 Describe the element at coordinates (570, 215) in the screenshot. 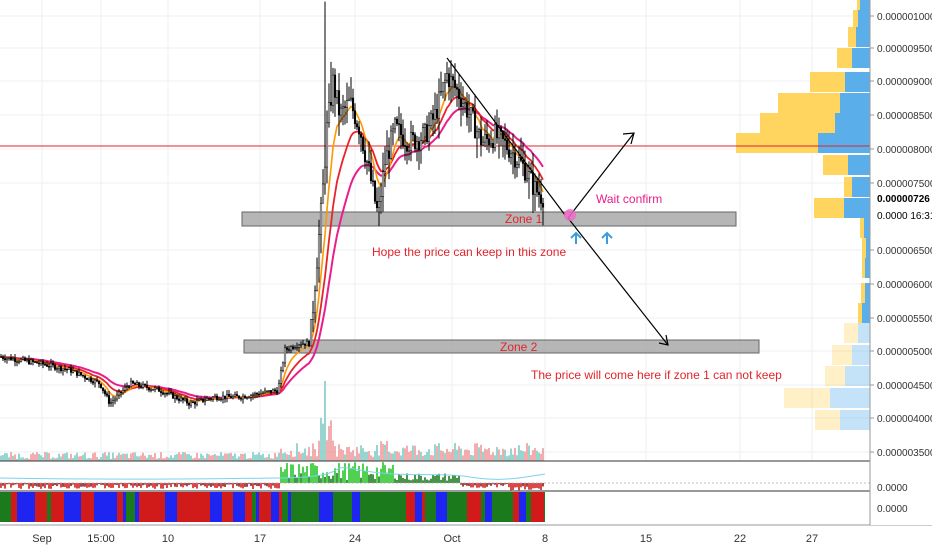

I see `signal-marker` at that location.